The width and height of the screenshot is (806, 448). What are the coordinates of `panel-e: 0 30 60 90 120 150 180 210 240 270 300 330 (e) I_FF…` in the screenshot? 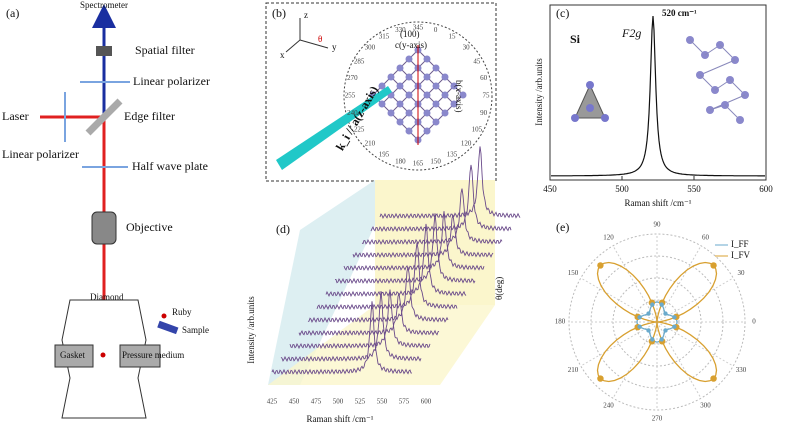 It's located at (656, 321).